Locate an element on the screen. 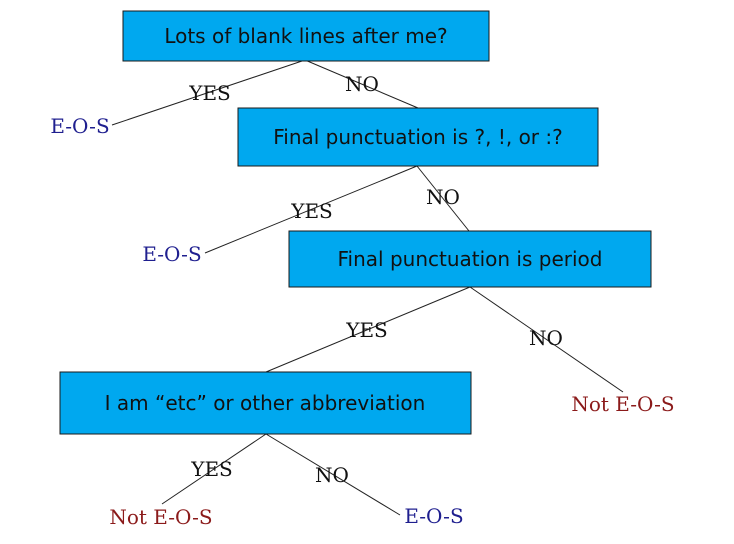 The height and width of the screenshot is (544, 734). edge-label-q2-no: NO is located at coordinates (443, 197).